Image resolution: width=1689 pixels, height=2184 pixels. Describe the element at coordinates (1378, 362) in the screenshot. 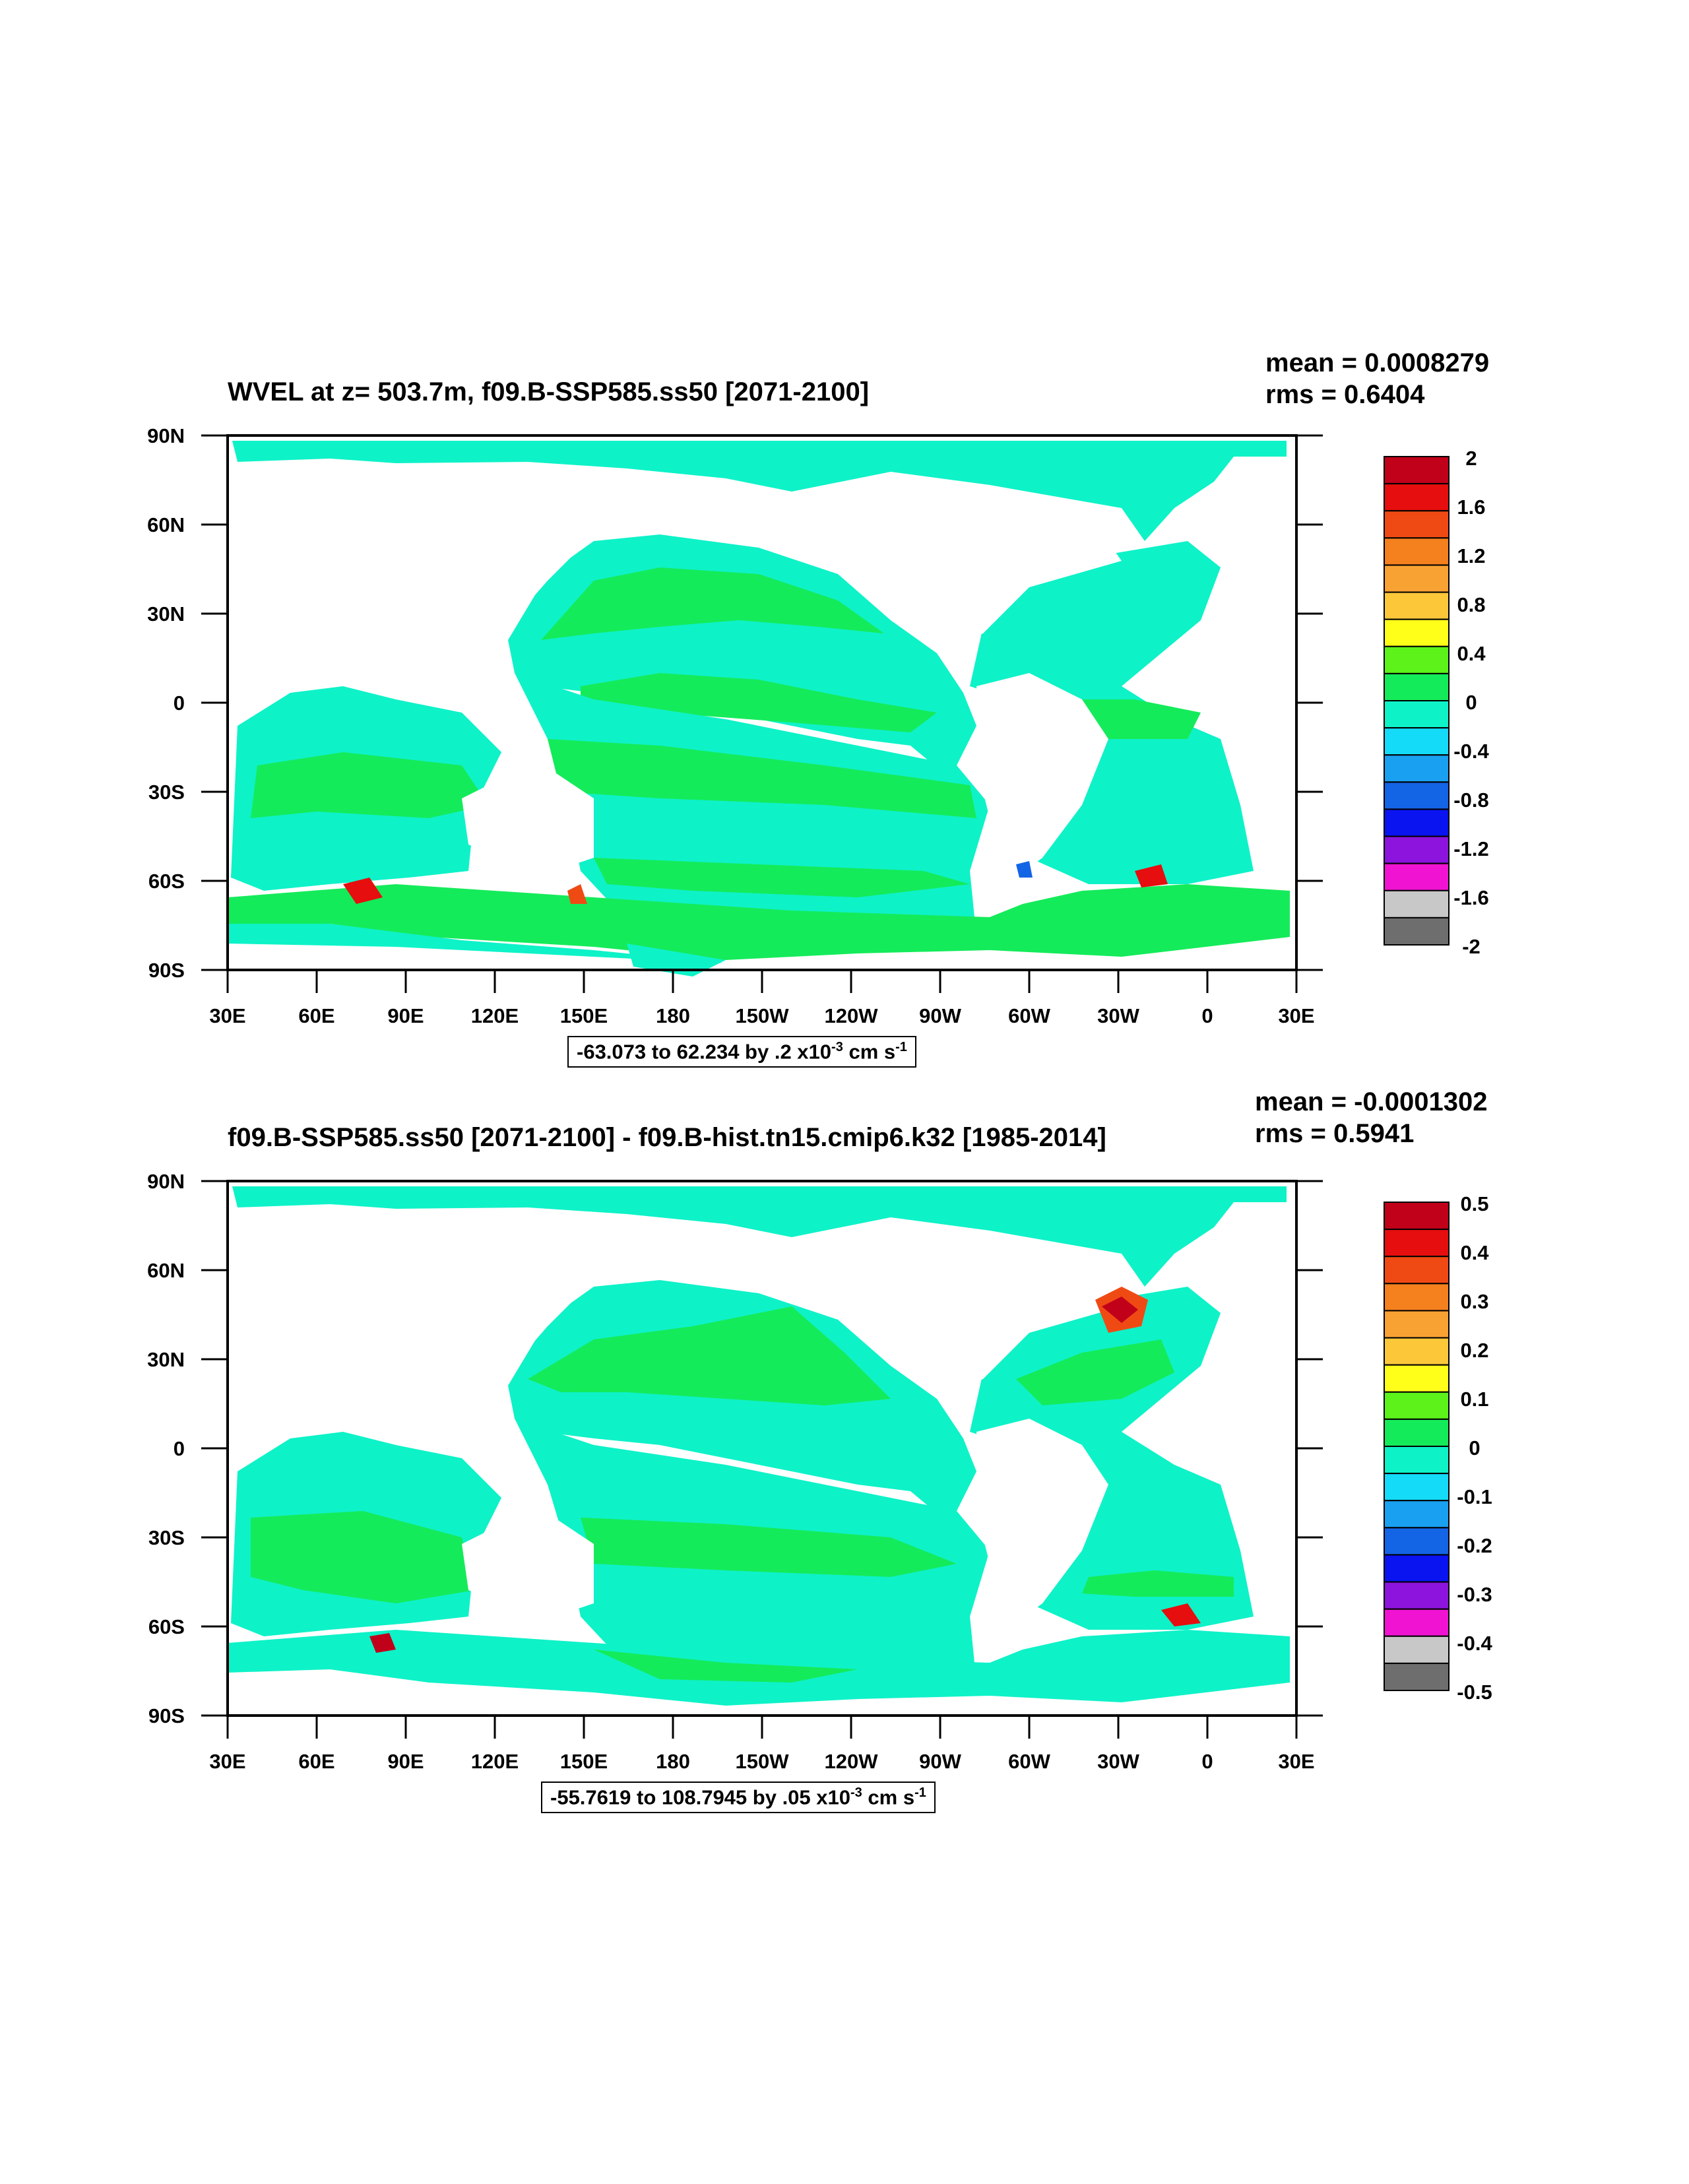

I see `mean-stat: mean = 0.0008279` at that location.